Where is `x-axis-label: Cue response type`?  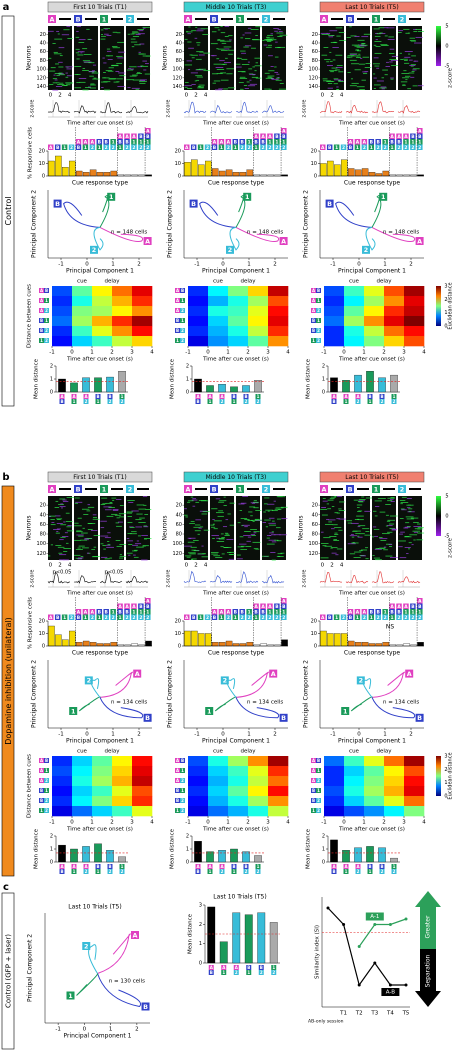
x-axis-label: Cue response type is located at coordinates (100, 183).